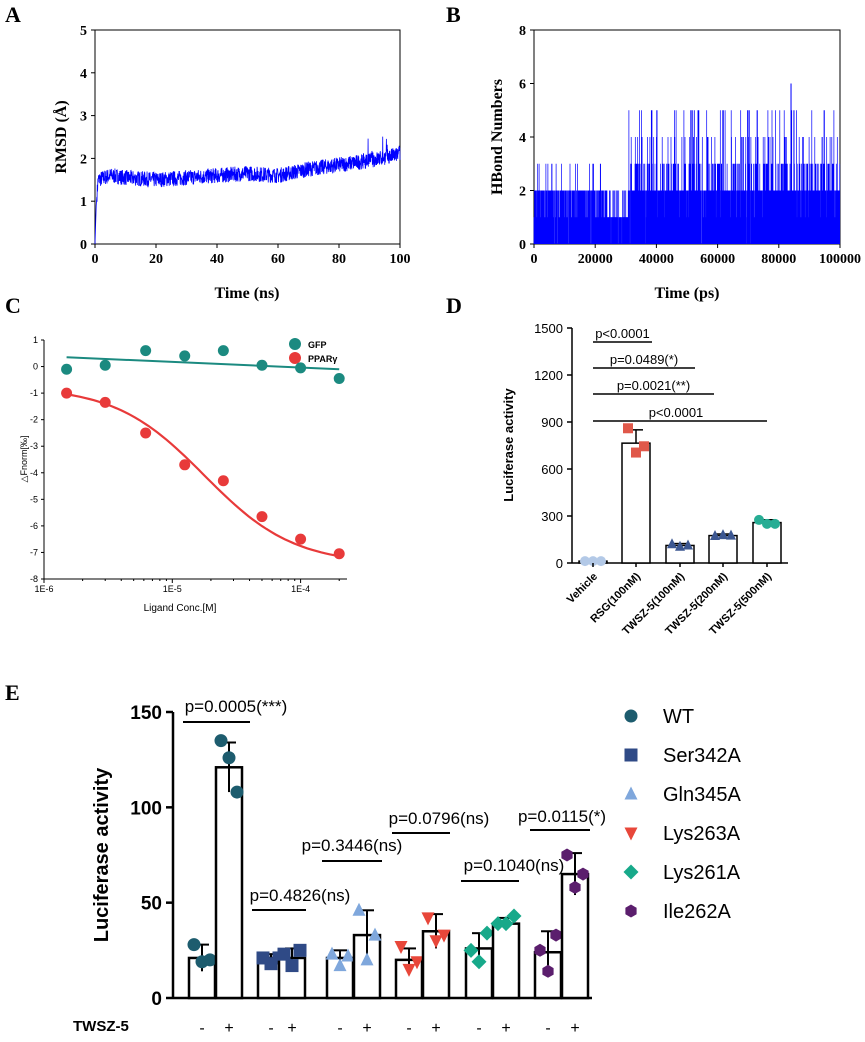 The height and width of the screenshot is (1042, 865). I want to click on panel-label-a: A, so click(13, 14).